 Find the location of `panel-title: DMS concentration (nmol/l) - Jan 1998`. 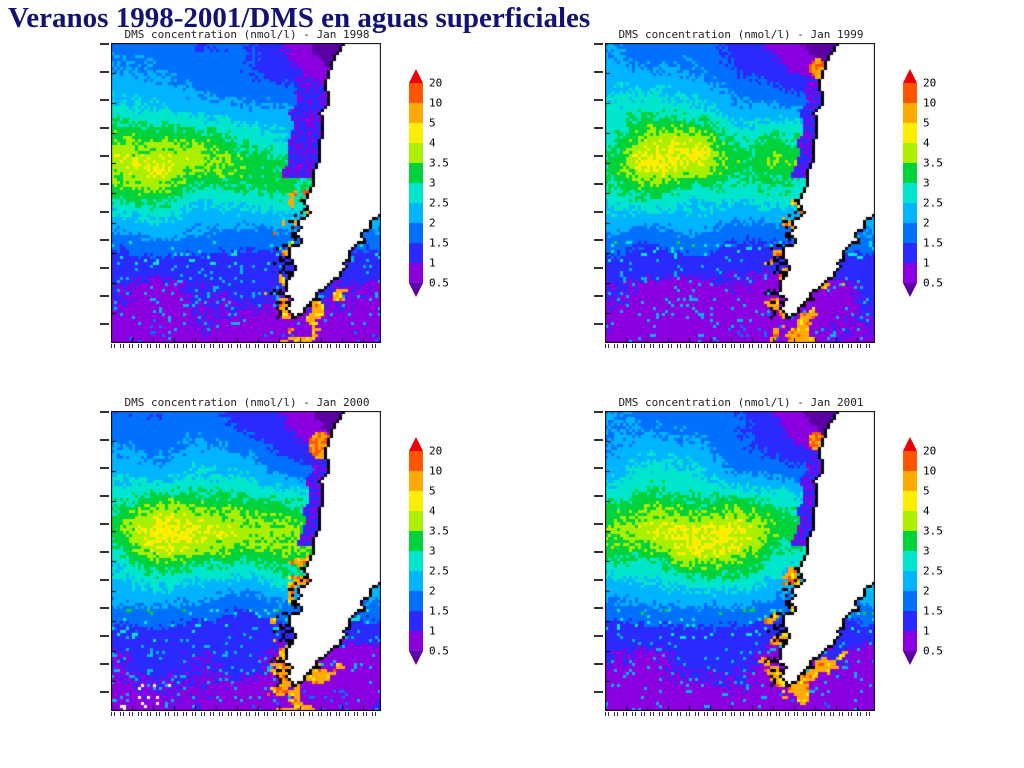

panel-title: DMS concentration (nmol/l) - Jan 1998 is located at coordinates (247, 34).